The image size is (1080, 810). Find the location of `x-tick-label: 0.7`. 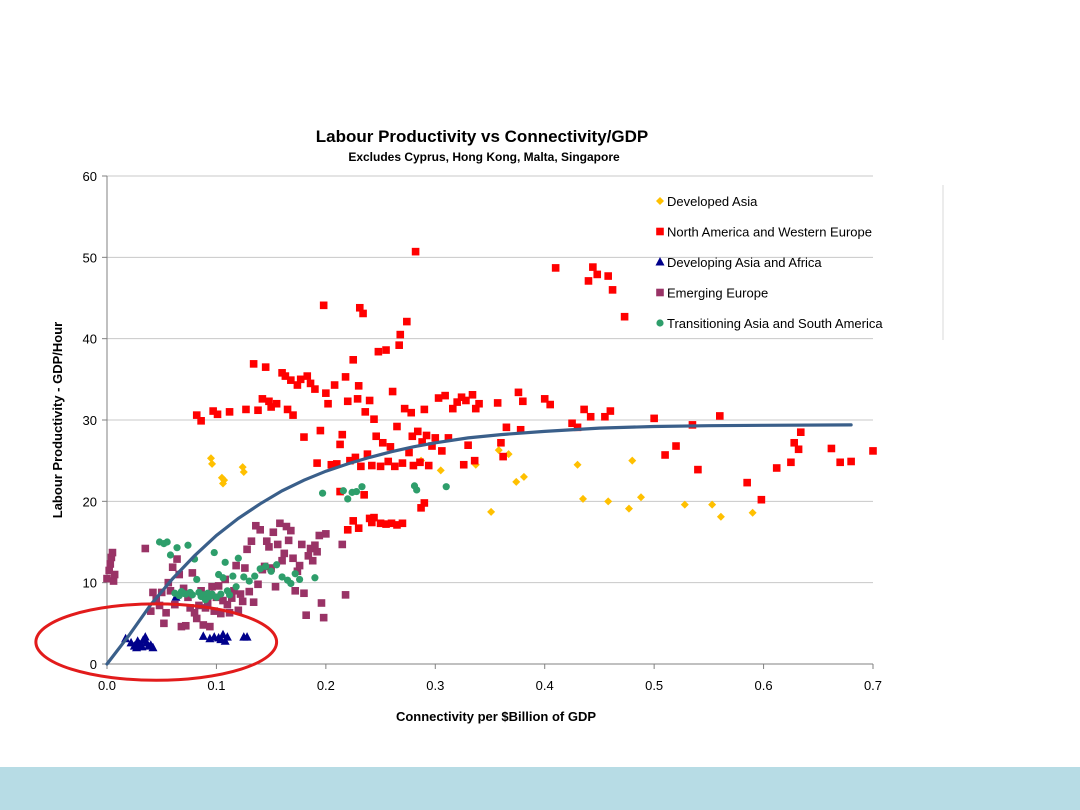

x-tick-label: 0.7 is located at coordinates (873, 685).